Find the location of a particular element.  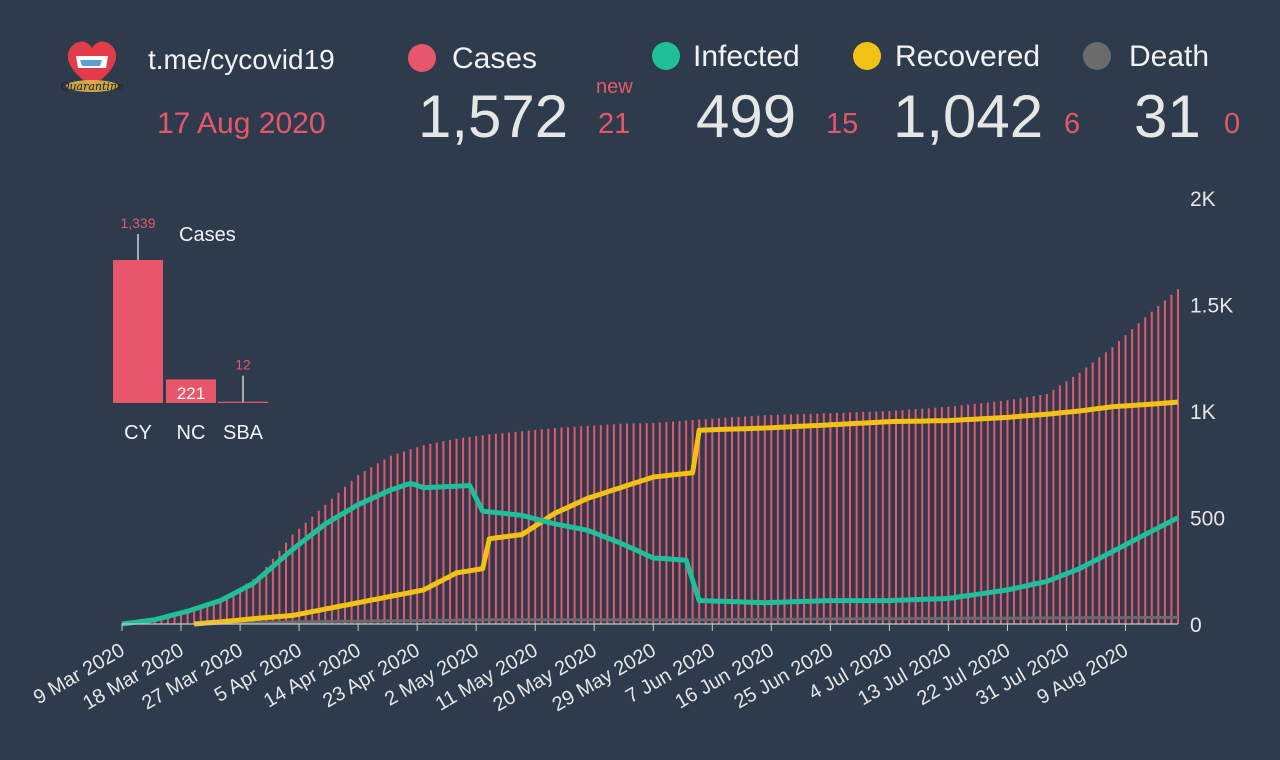

channel-link: t.me/cycovid19 is located at coordinates (241, 59).